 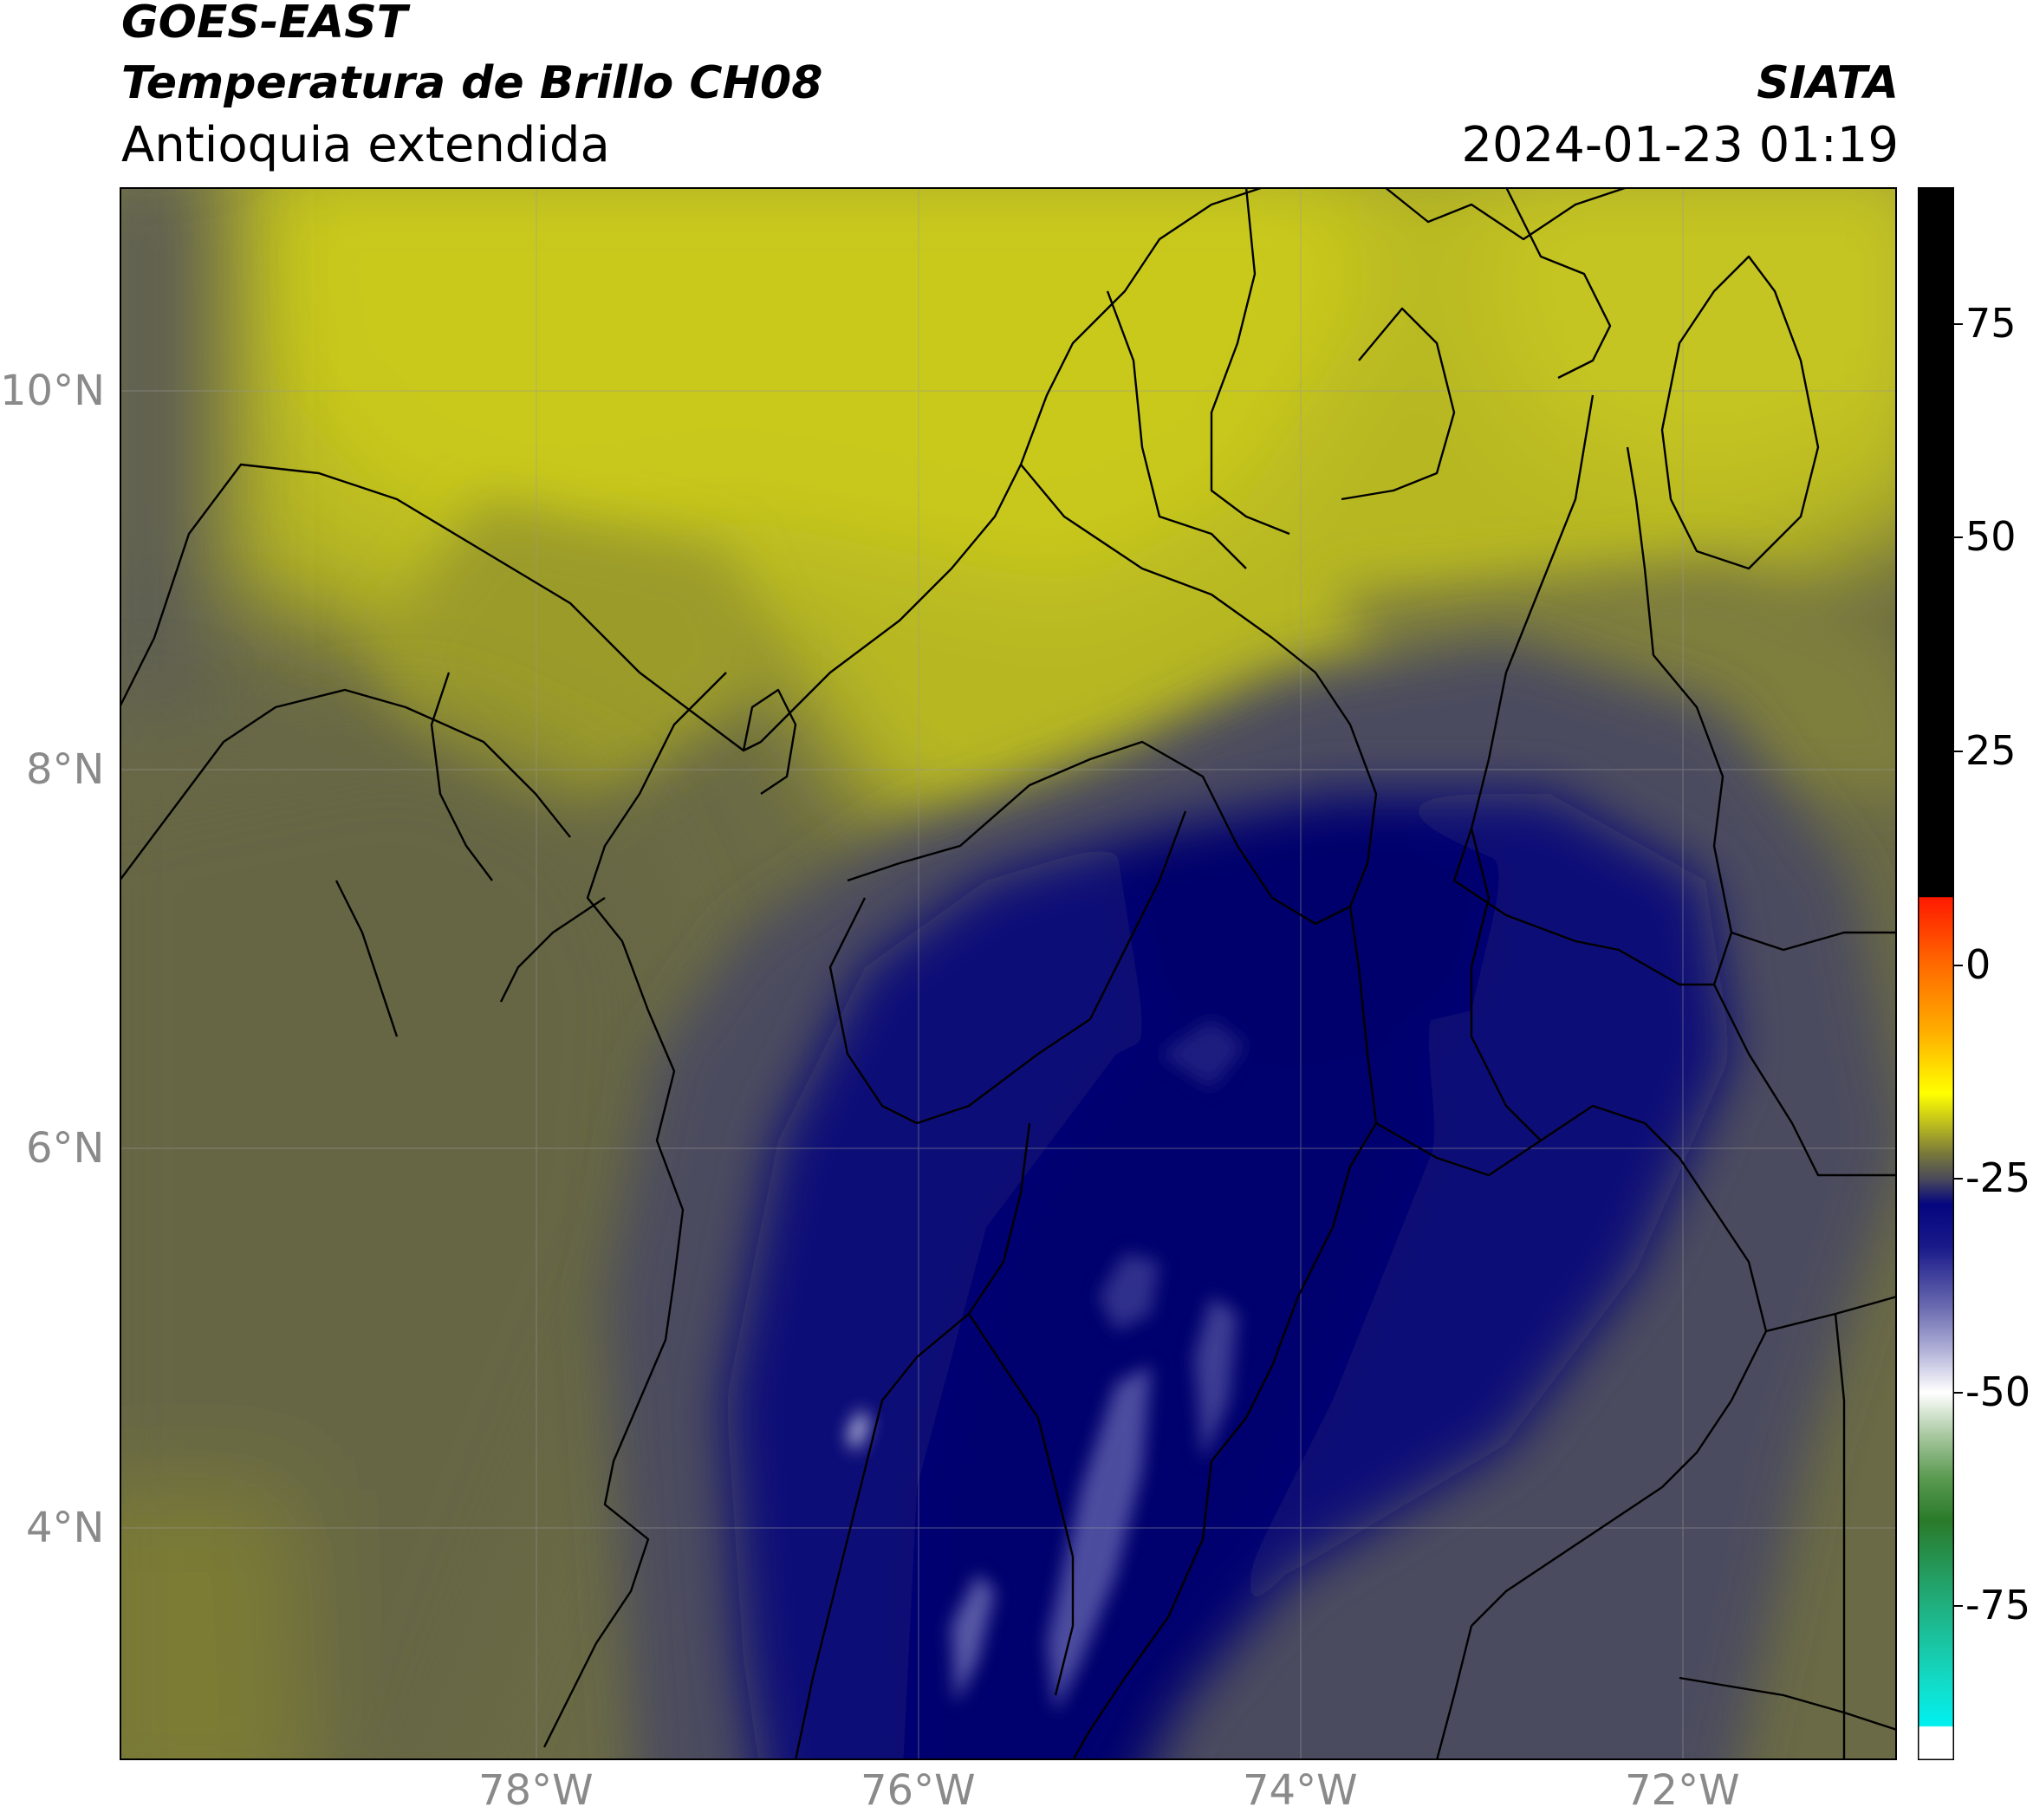 What do you see at coordinates (65, 1148) in the screenshot?
I see `lat-tick-6N: 6°N` at bounding box center [65, 1148].